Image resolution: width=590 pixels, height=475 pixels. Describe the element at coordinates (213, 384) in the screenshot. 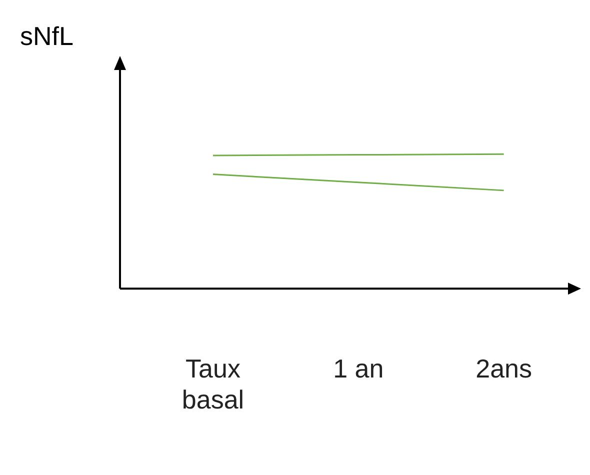

I see `x-tick-label: Taux basal` at that location.